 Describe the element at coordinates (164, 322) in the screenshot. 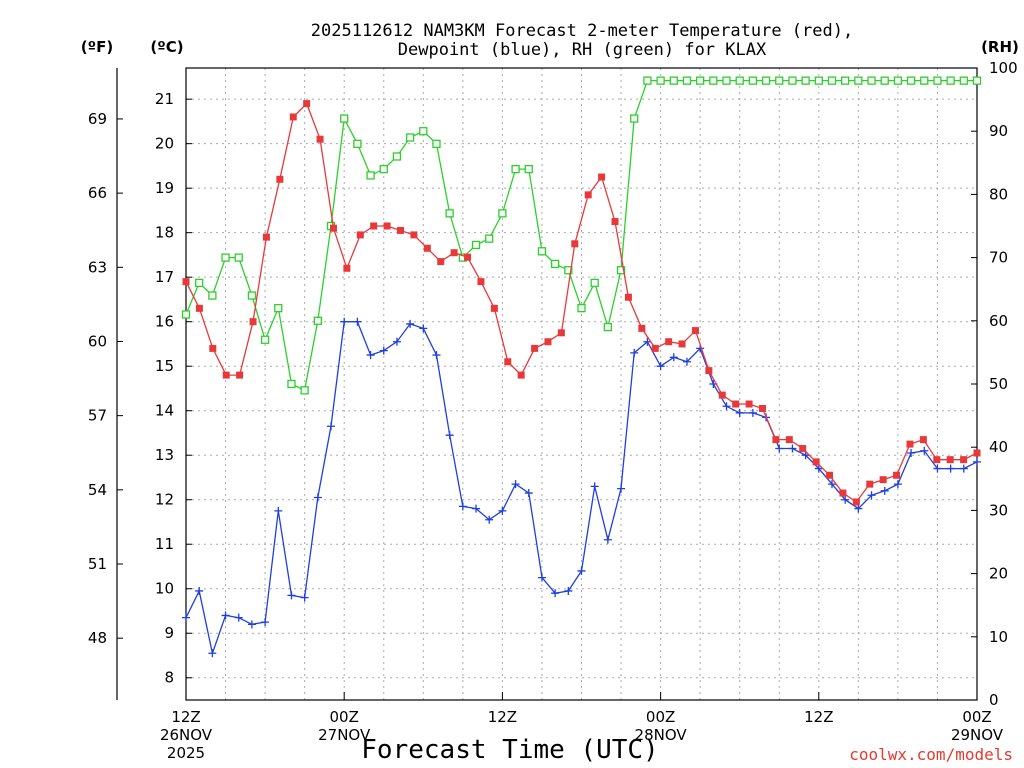

I see `celsius-tick-label: 16` at that location.